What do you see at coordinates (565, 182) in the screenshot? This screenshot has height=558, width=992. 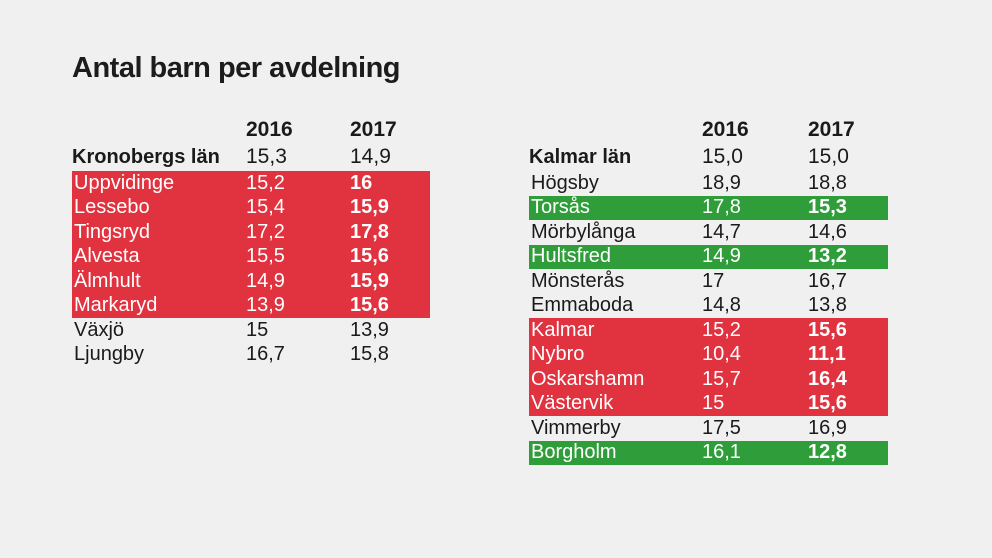 I see `municipality-name: Högsby` at bounding box center [565, 182].